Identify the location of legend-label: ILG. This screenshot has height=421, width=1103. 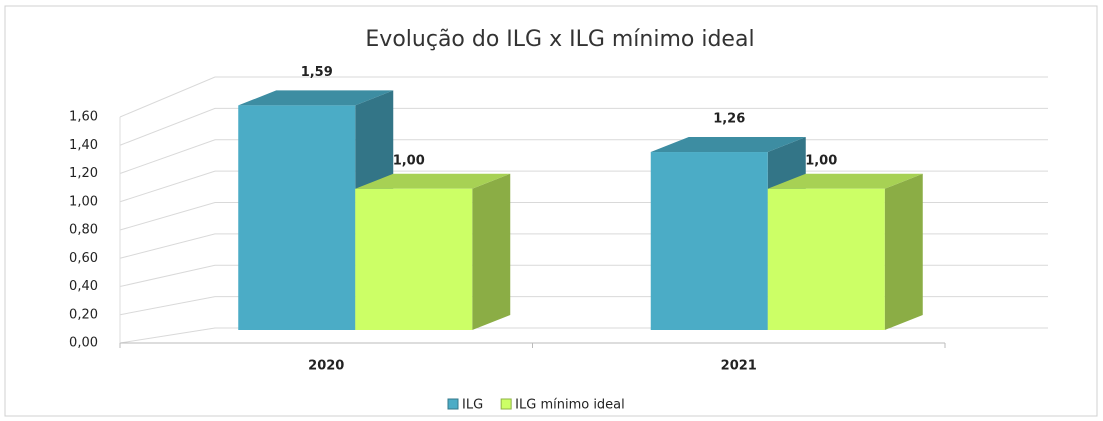
(472, 405).